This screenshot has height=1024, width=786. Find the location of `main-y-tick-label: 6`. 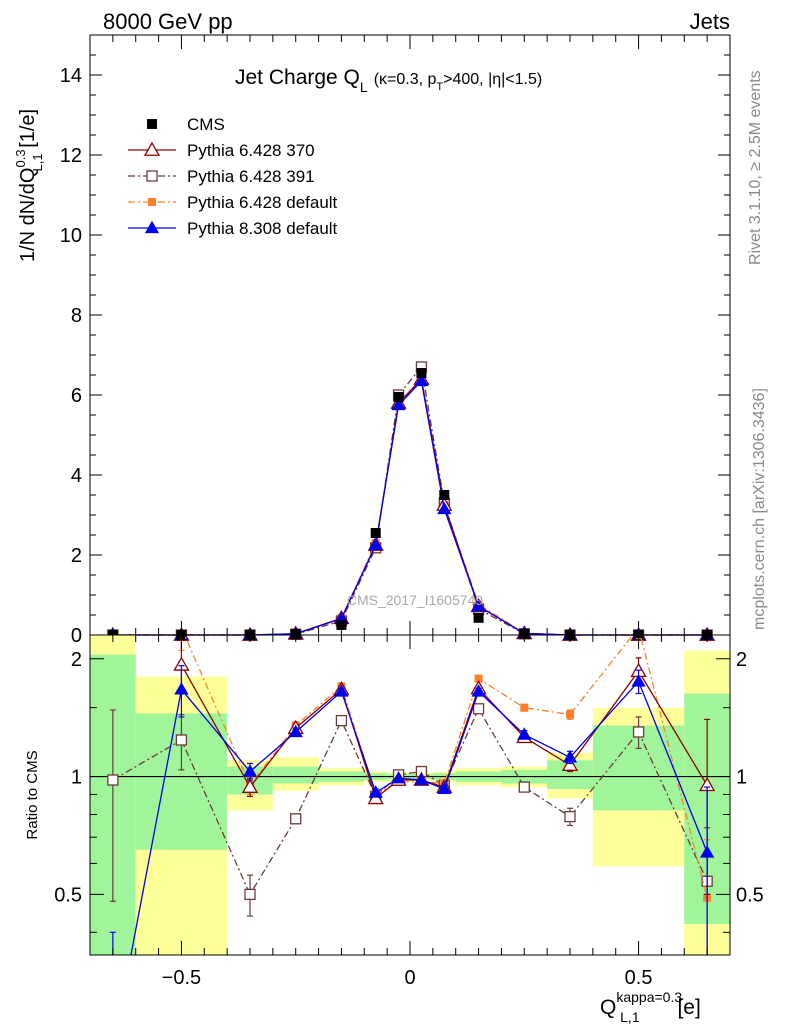

main-y-tick-label: 6 is located at coordinates (76, 396).